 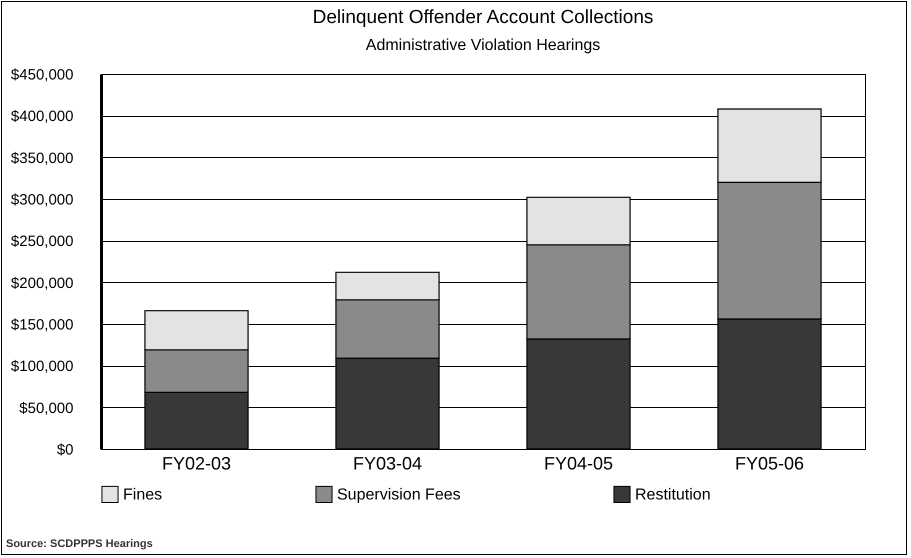 What do you see at coordinates (42, 158) in the screenshot?
I see `y-tick-label: $350,000` at bounding box center [42, 158].